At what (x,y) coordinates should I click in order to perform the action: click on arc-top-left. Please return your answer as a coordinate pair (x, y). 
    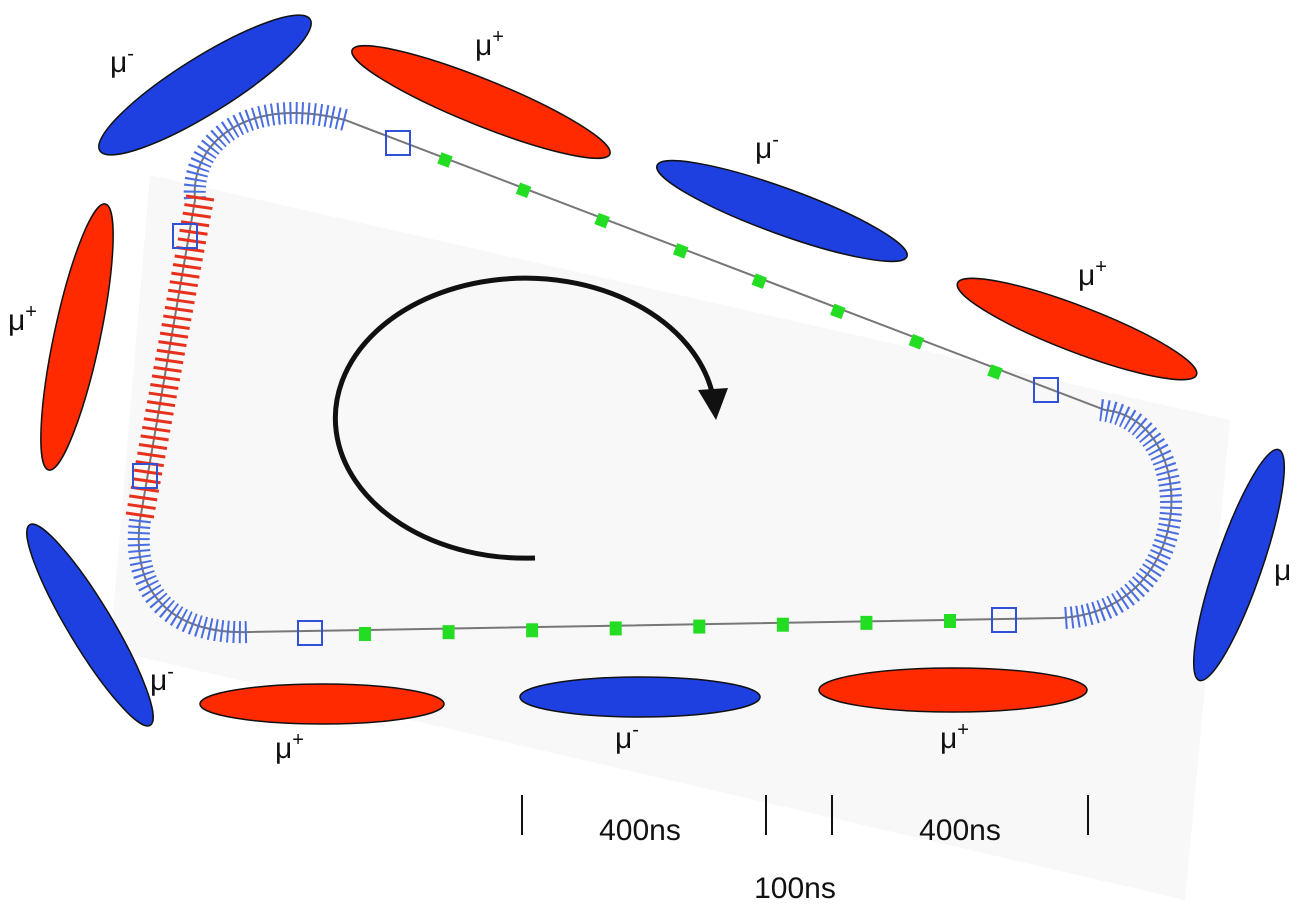
    Looking at the image, I should click on (265, 151).